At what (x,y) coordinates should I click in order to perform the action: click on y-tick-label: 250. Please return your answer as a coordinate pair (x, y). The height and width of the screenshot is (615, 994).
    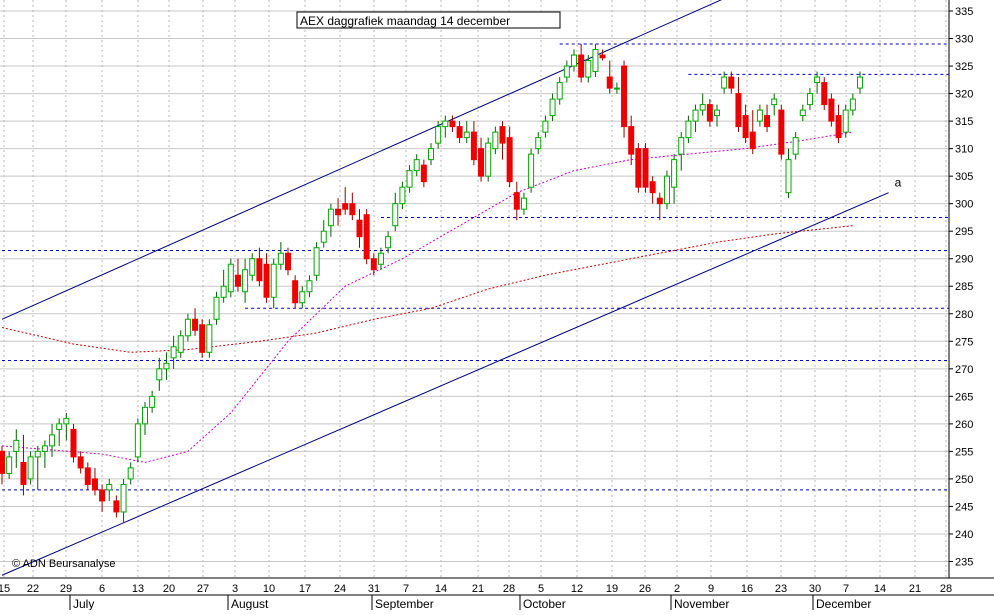
    Looking at the image, I should click on (964, 480).